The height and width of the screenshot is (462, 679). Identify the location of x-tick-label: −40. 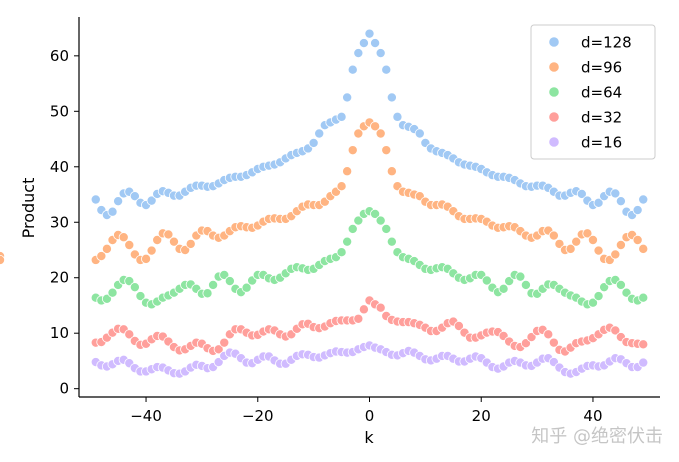
(146, 416).